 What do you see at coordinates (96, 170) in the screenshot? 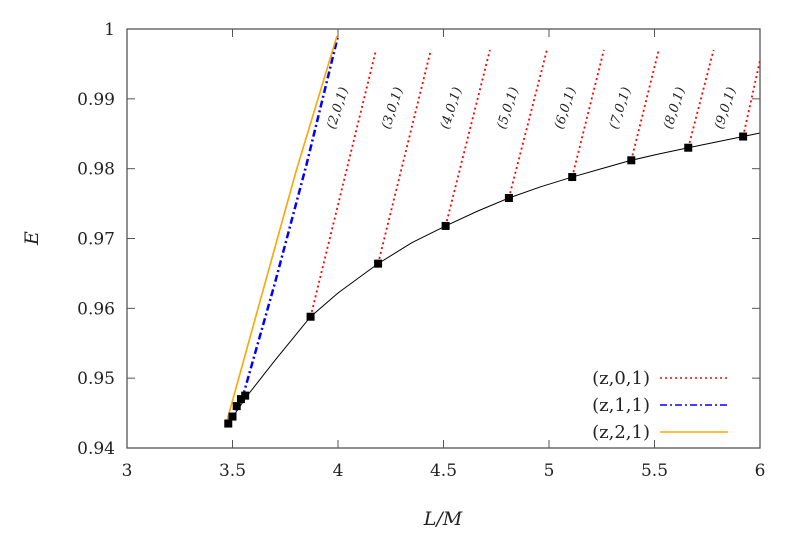
I see `y-tick-label: 0.98` at bounding box center [96, 170].